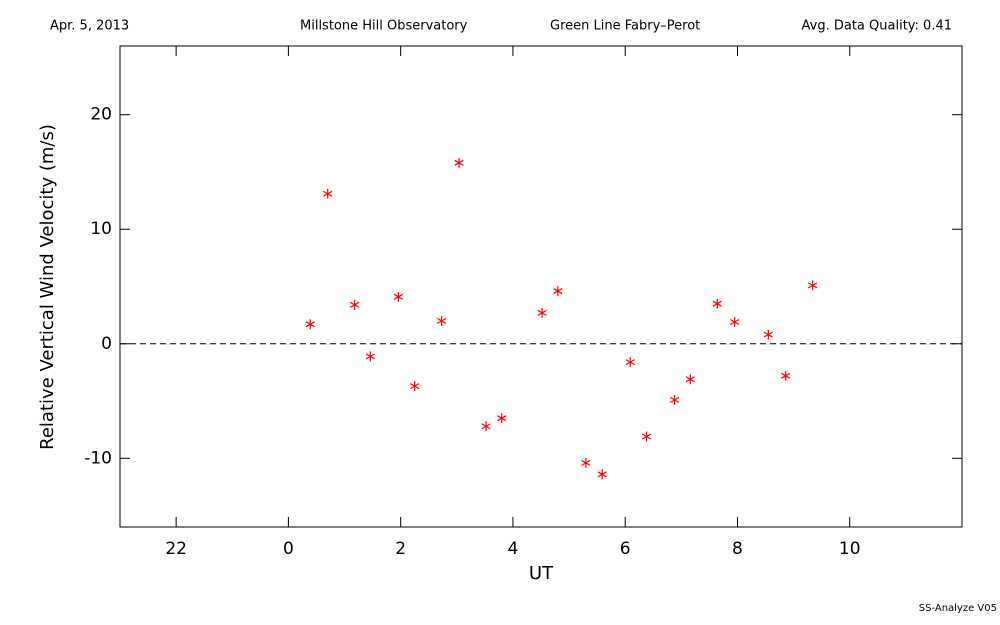  I want to click on y-tick-label: 0, so click(106, 344).